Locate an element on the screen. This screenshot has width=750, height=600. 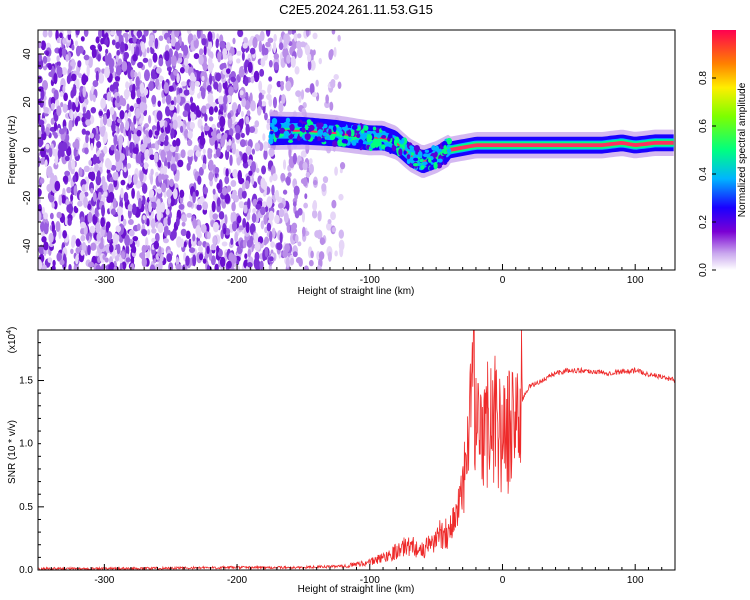
snr-y-tick-label: 0.0 is located at coordinates (26, 570).